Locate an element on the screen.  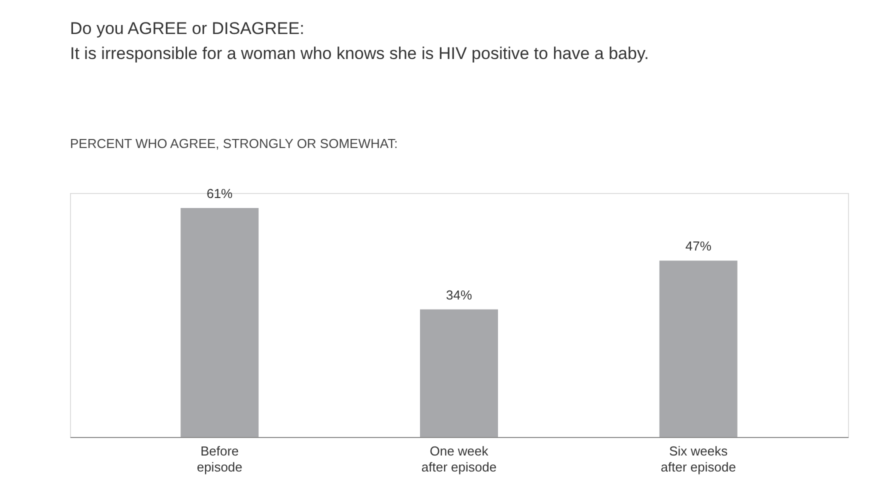
data-label: 47% is located at coordinates (698, 246).